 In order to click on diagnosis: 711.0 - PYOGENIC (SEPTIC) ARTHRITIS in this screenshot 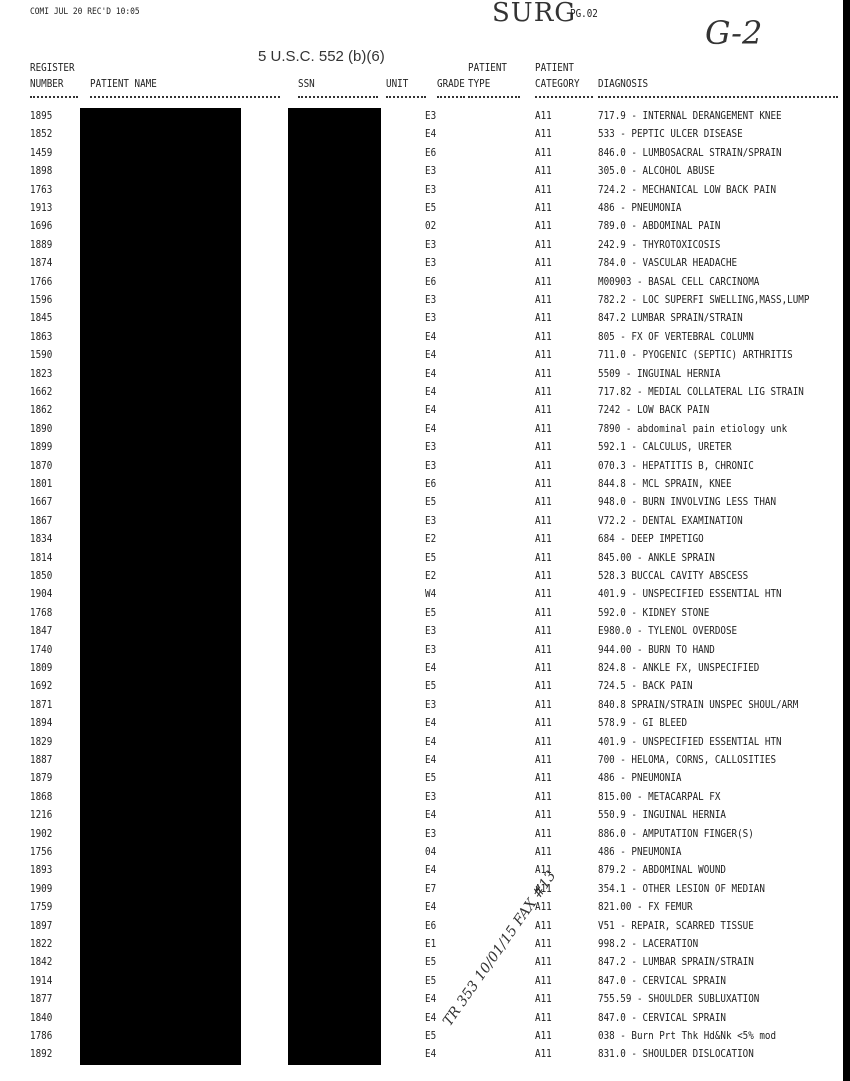, I will do `click(695, 355)`.